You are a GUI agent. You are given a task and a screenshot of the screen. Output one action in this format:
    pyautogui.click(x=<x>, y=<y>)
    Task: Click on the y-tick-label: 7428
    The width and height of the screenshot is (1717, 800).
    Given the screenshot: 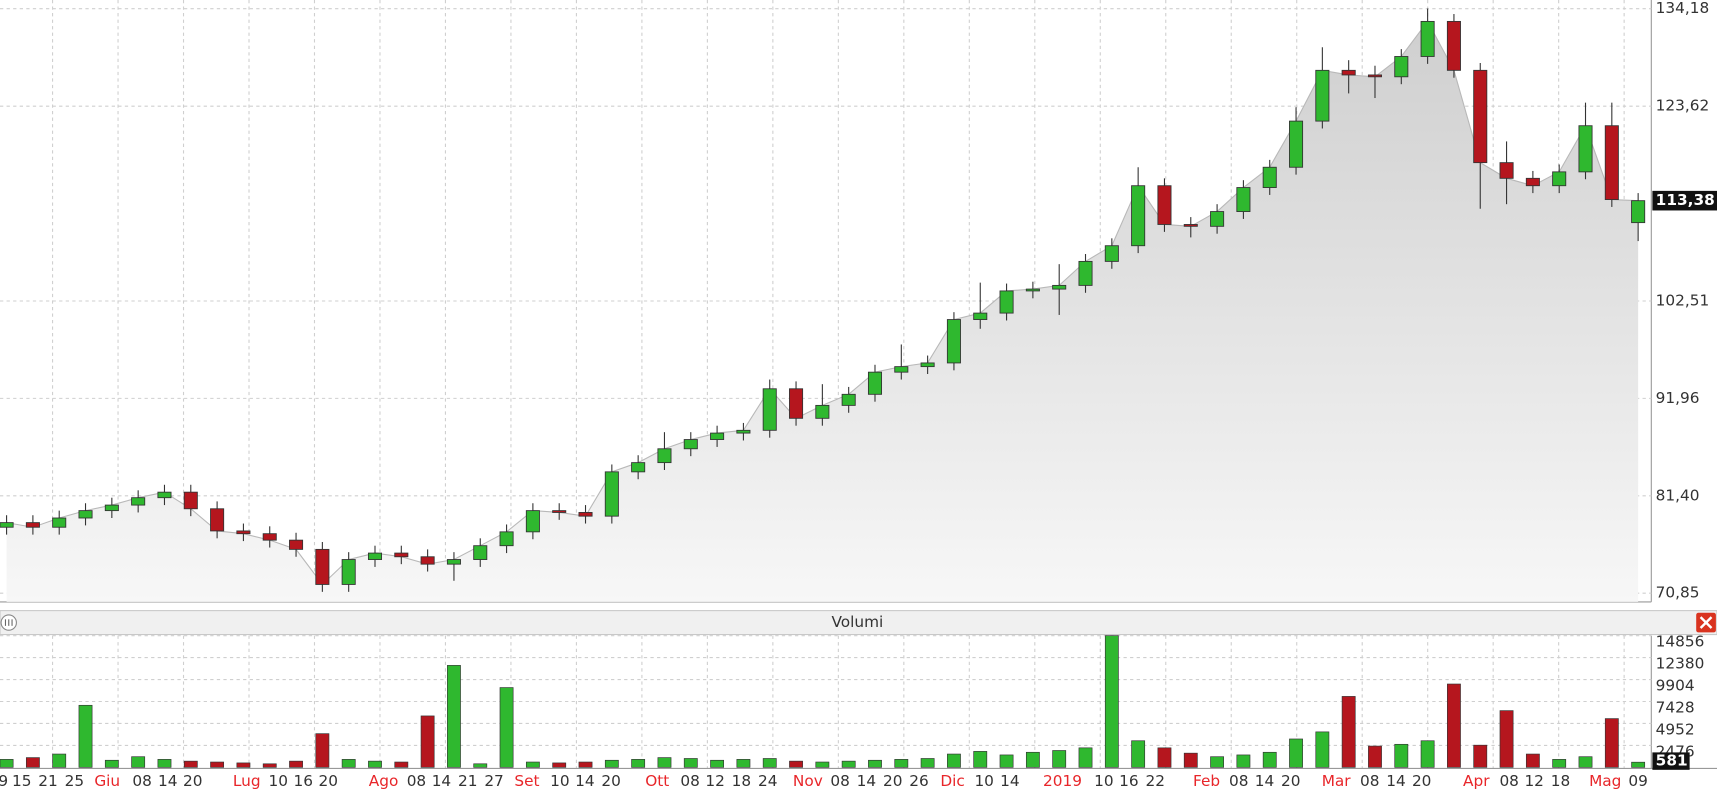 What is the action you would take?
    pyautogui.click(x=1675, y=708)
    